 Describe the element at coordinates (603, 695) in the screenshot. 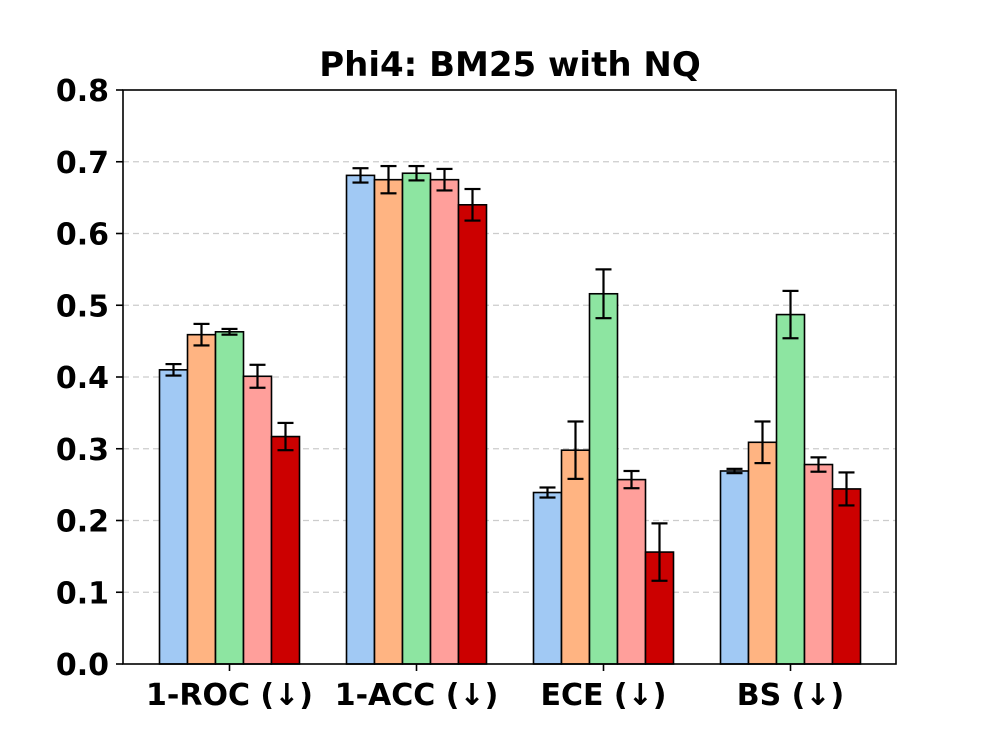

I see `x-tick-label: ECE (↓)` at that location.